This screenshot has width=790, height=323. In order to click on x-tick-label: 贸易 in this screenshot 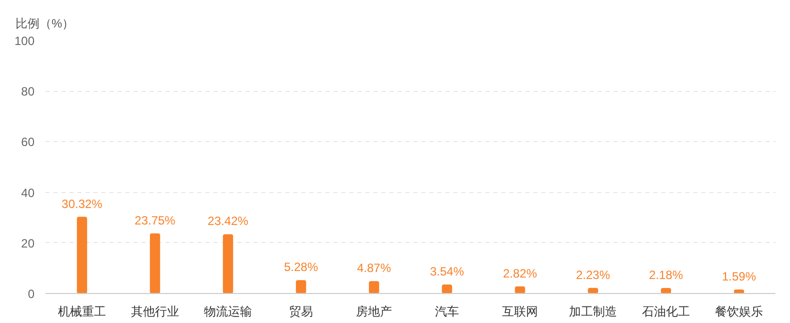, I will do `click(301, 311)`.